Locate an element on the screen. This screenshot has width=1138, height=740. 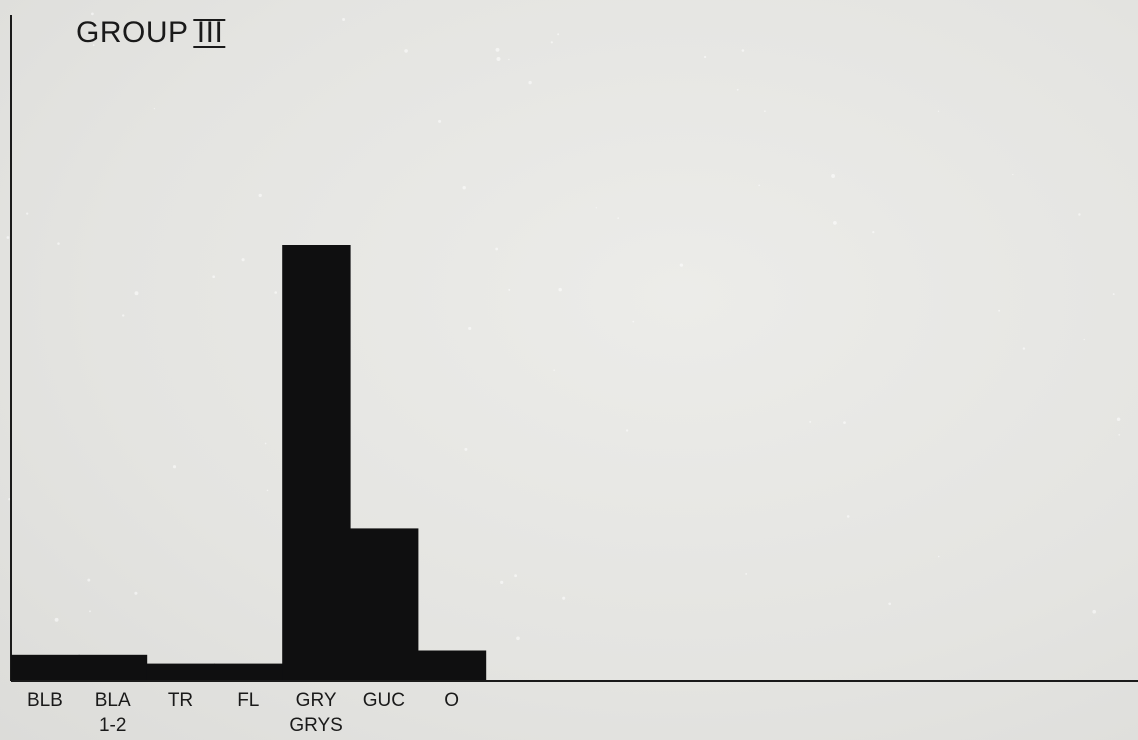
bar-gry-grys is located at coordinates (316, 463).